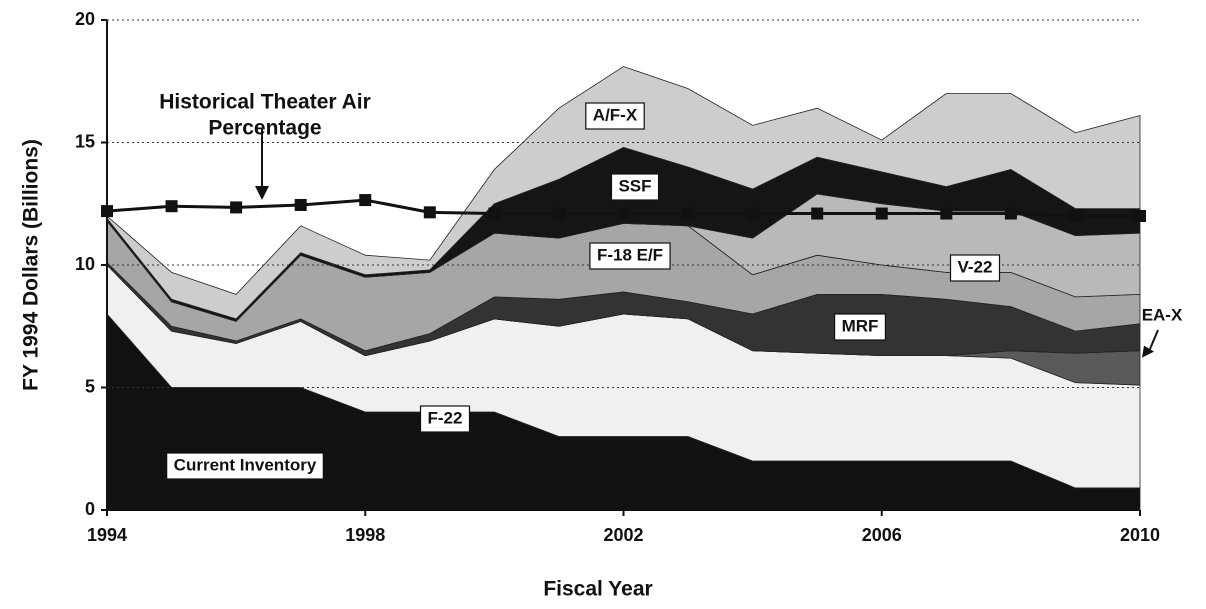 The width and height of the screenshot is (1206, 609). I want to click on series-label: F-18 E/F, so click(630, 256).